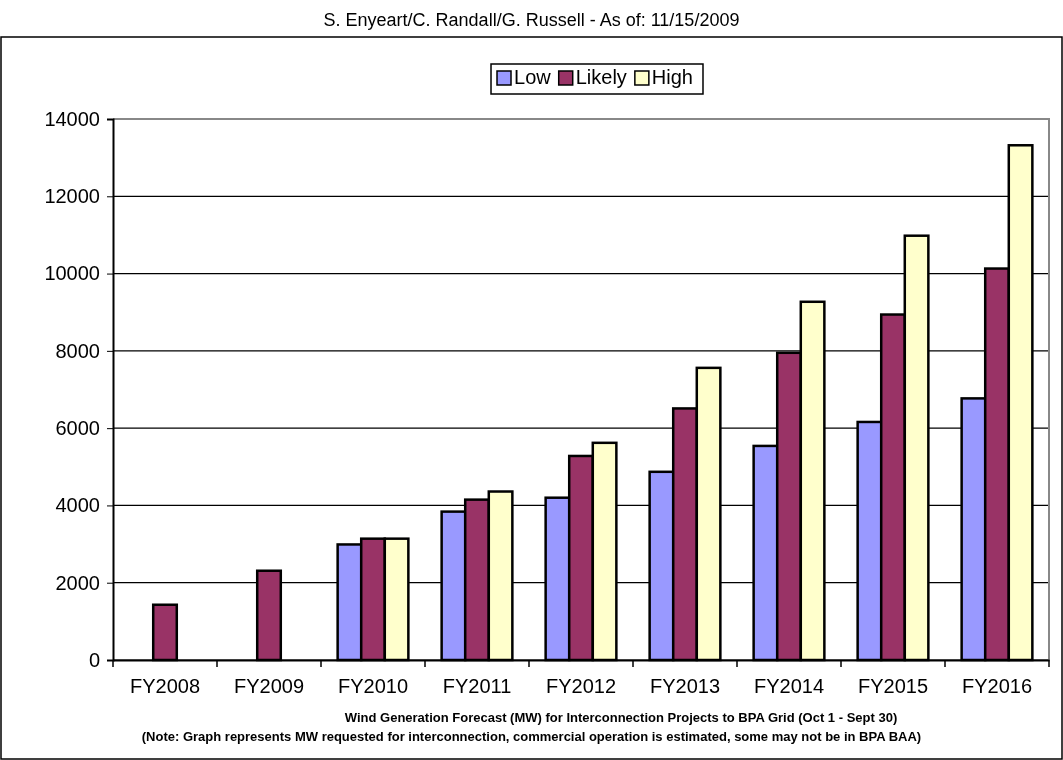 This screenshot has height=760, width=1063. I want to click on y-tick-label: 8000, so click(77, 350).